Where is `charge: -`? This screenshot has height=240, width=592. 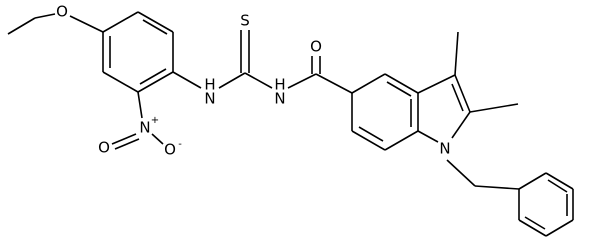
charge: - is located at coordinates (180, 144).